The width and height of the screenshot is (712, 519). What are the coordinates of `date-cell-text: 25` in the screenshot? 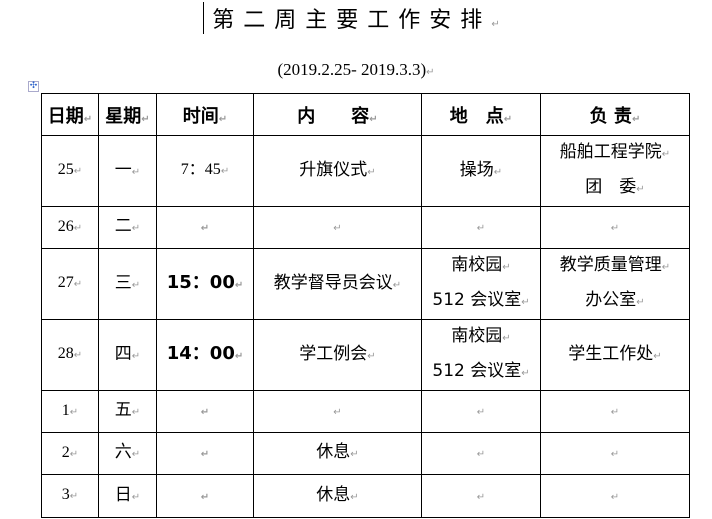 It's located at (70, 171).